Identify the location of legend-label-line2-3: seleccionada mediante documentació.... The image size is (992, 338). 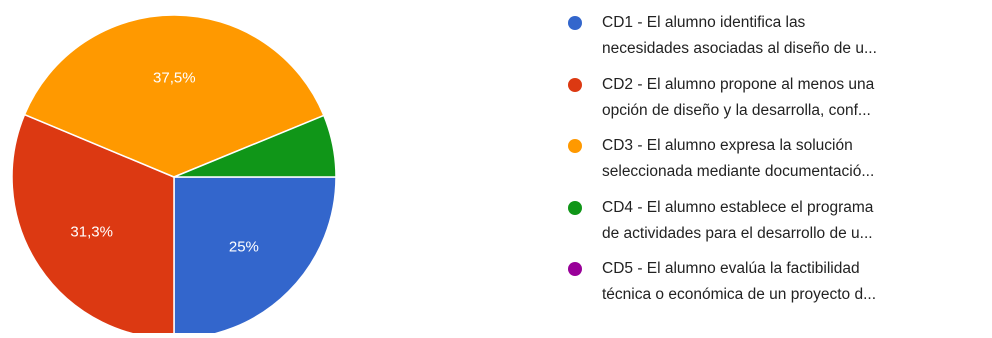
(738, 171).